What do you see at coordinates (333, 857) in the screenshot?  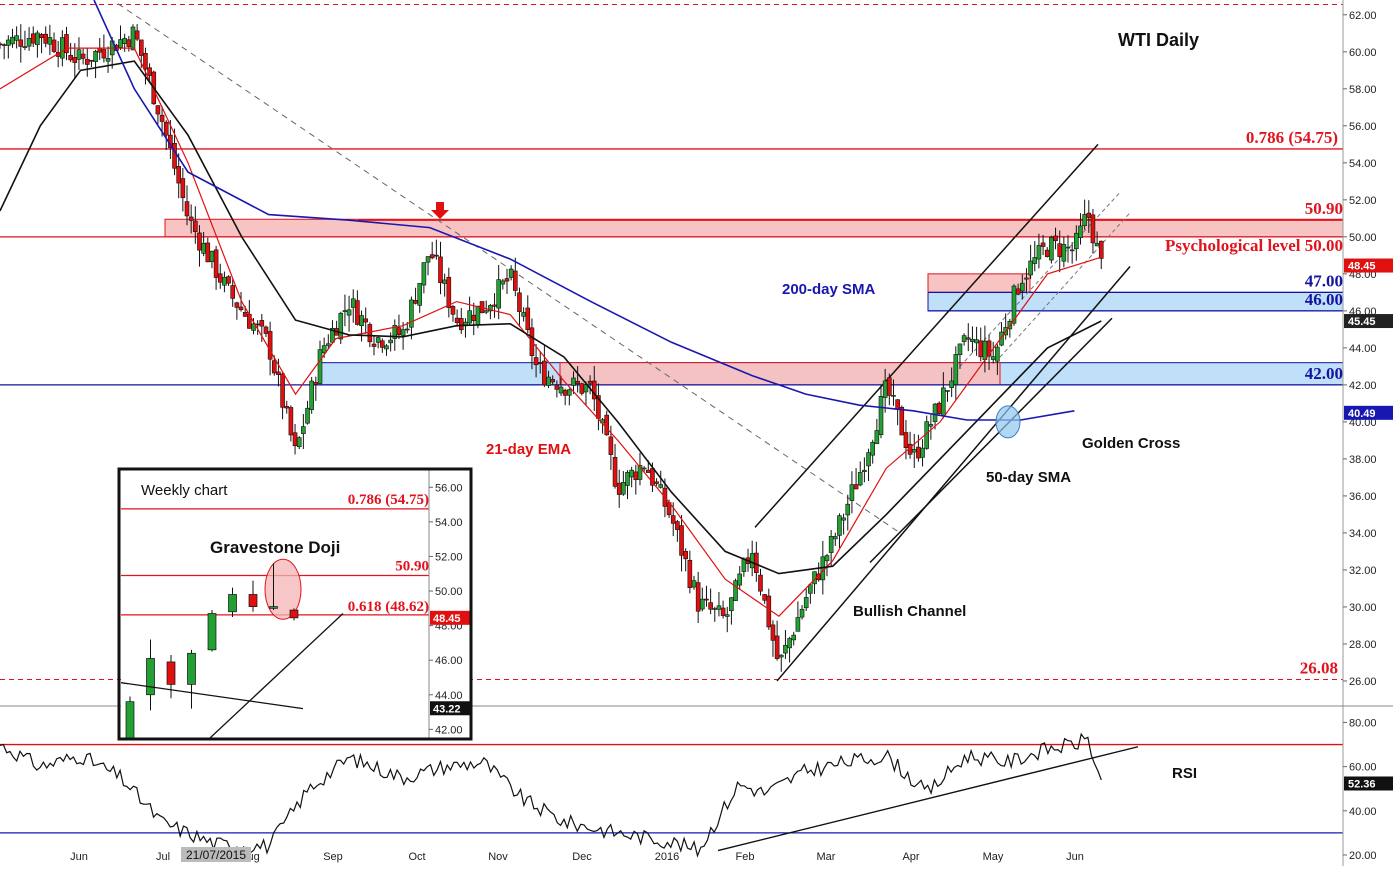 I see `x-tick-label: Sep` at bounding box center [333, 857].